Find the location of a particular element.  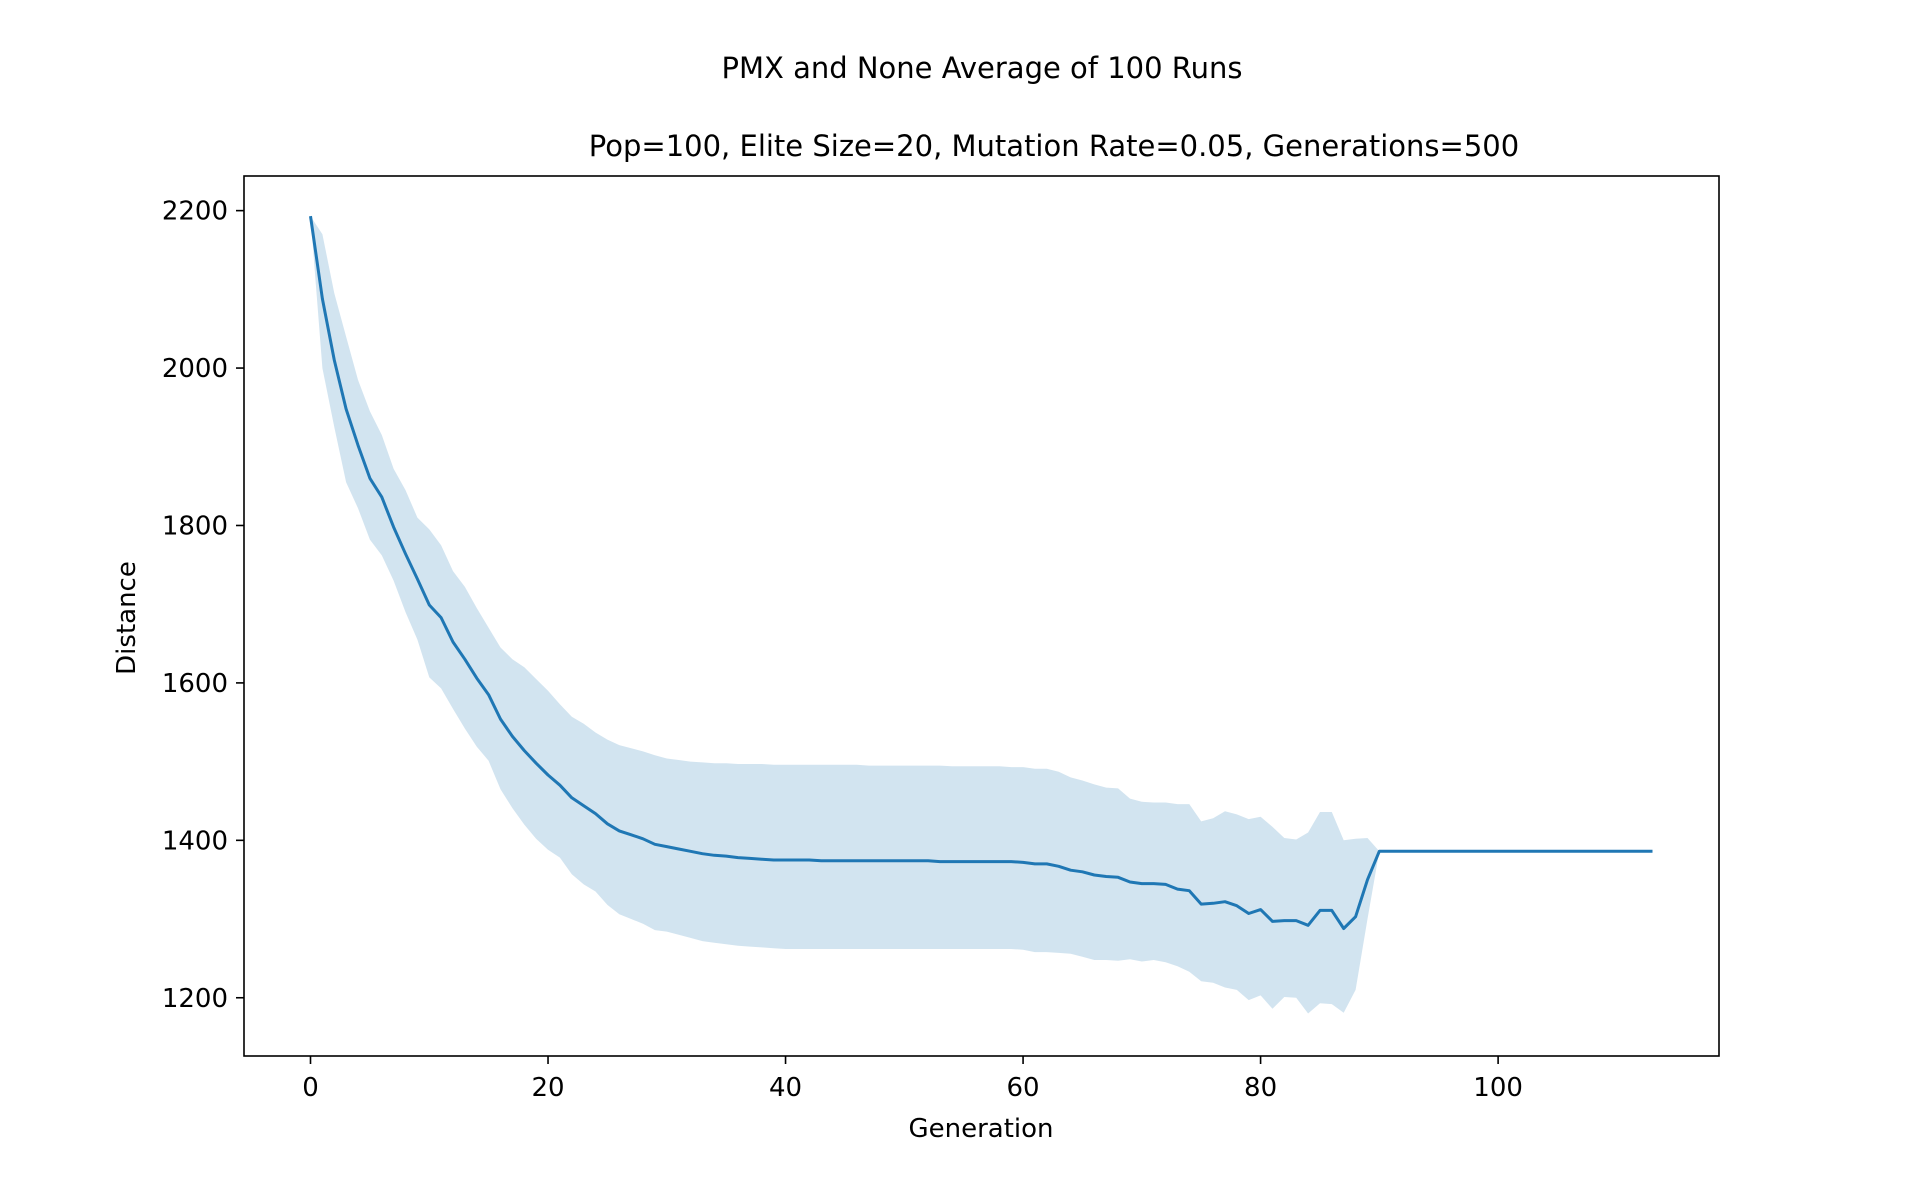

y-tick-label: 2000 is located at coordinates (195, 369).